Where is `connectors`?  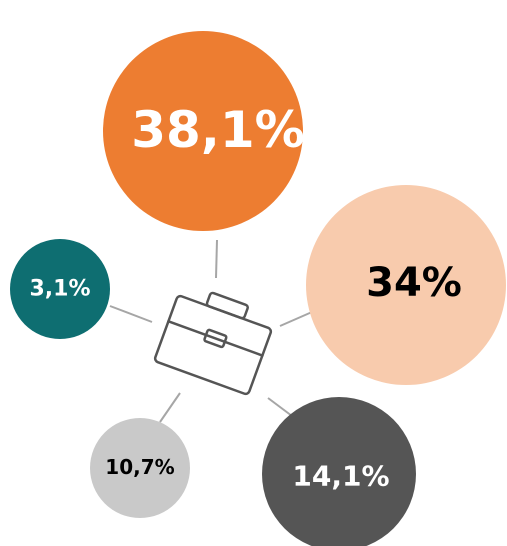
connectors is located at coordinates (211, 331).